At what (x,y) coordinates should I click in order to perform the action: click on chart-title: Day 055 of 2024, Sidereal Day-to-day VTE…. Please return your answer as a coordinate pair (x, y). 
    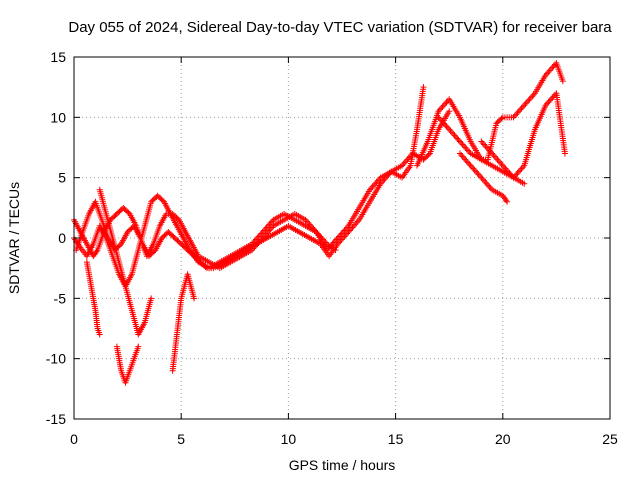
    Looking at the image, I should click on (340, 27).